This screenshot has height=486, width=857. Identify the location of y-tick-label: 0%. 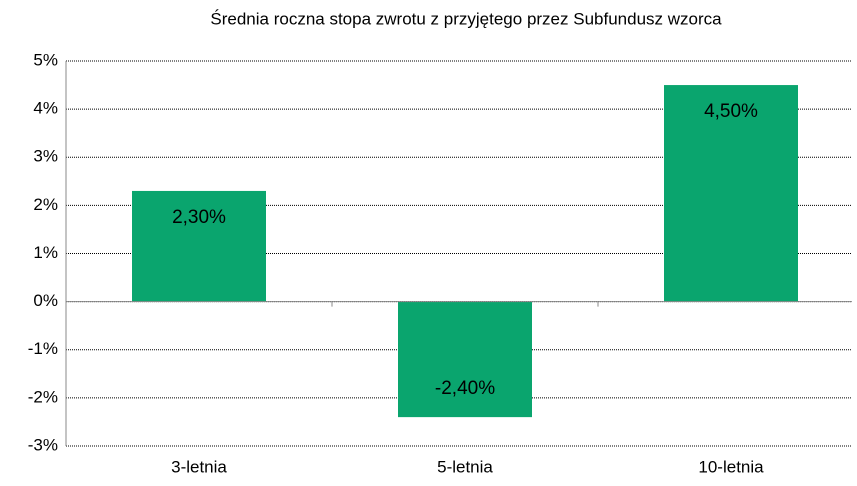
(45, 300).